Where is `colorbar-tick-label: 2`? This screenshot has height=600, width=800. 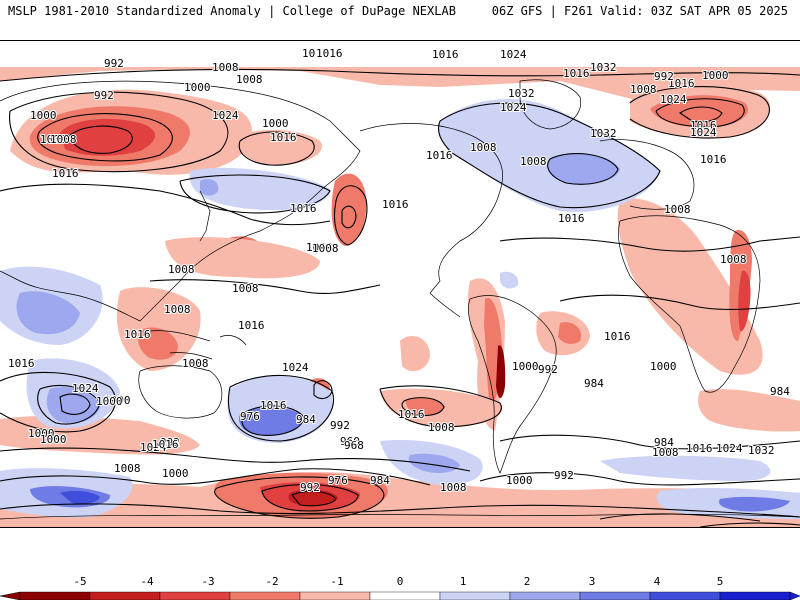
colorbar-tick-label: 2 is located at coordinates (527, 581).